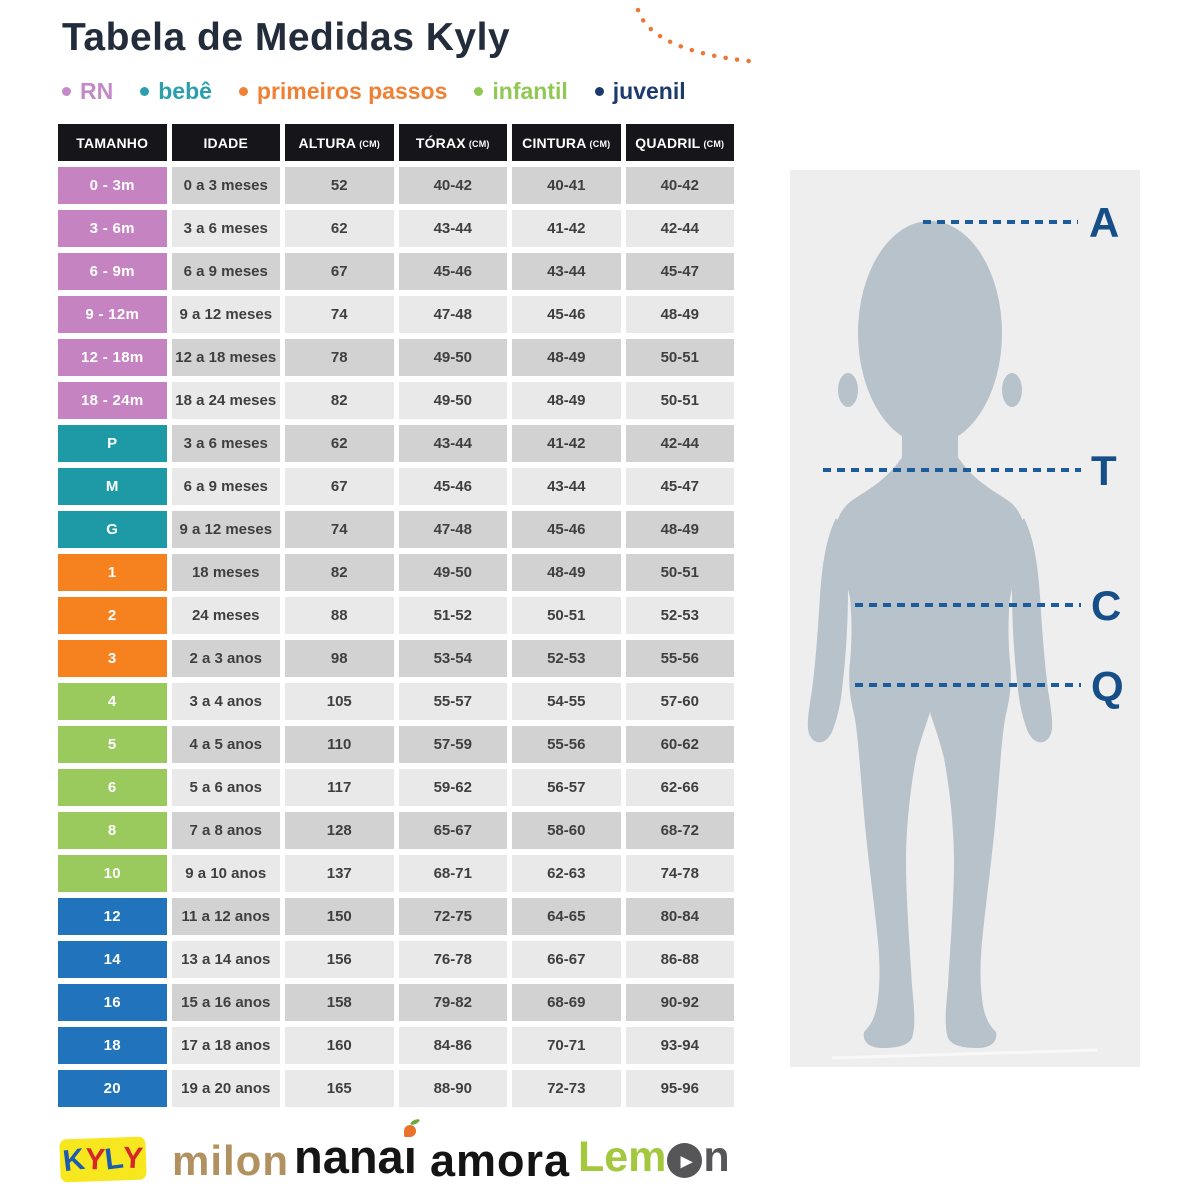 This screenshot has height=1200, width=1200. I want to click on quadril-cell: 50-51, so click(679, 357).